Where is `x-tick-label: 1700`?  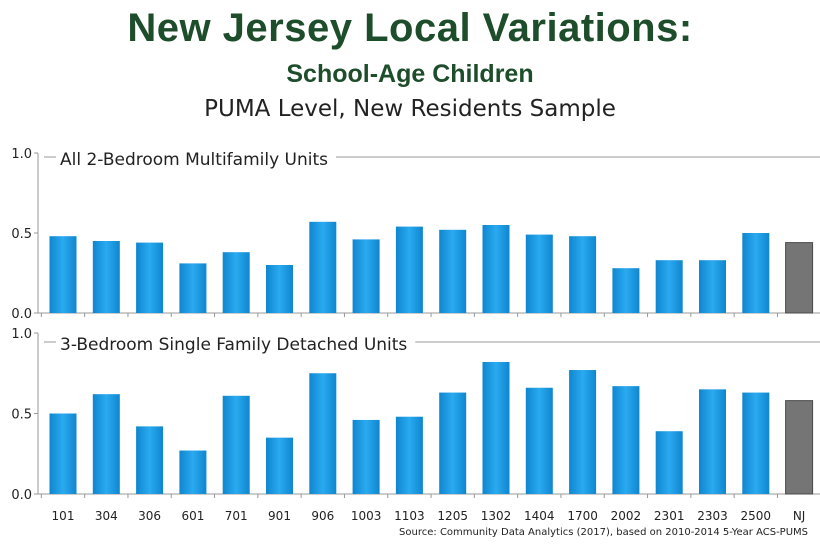 x-tick-label: 1700 is located at coordinates (582, 516).